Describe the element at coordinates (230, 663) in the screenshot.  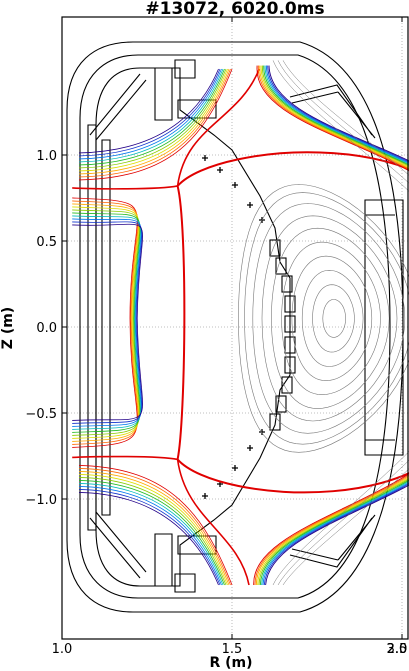
I see `x-axis-label: R (m)` at that location.